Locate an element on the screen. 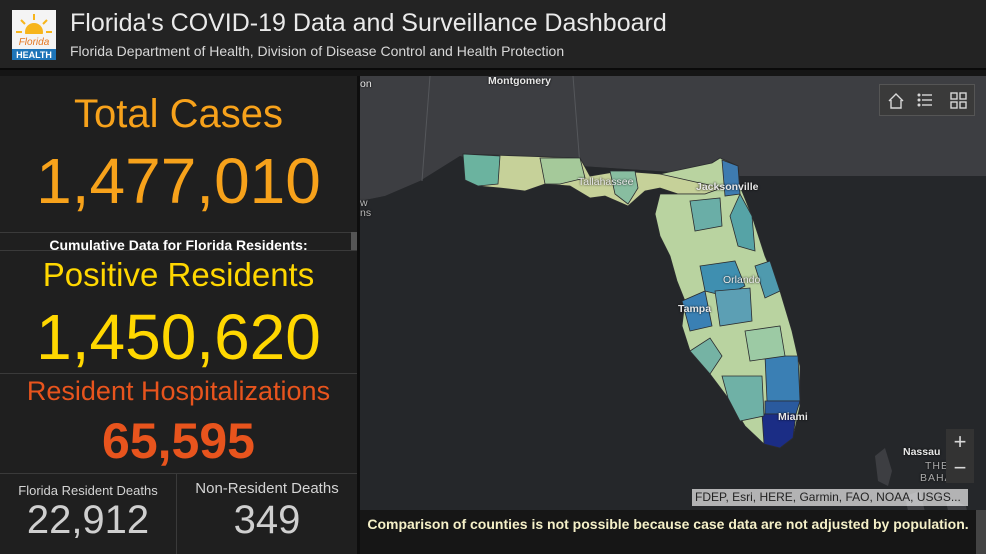  panhandle-region is located at coordinates (592, 180).